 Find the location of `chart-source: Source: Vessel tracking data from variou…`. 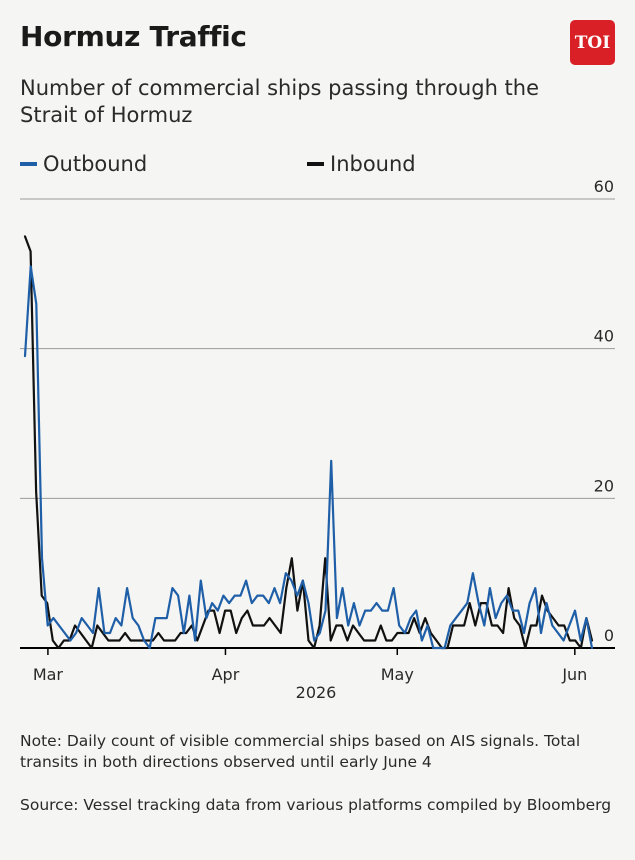

chart-source: Source: Vessel tracking data from variou… is located at coordinates (316, 805).